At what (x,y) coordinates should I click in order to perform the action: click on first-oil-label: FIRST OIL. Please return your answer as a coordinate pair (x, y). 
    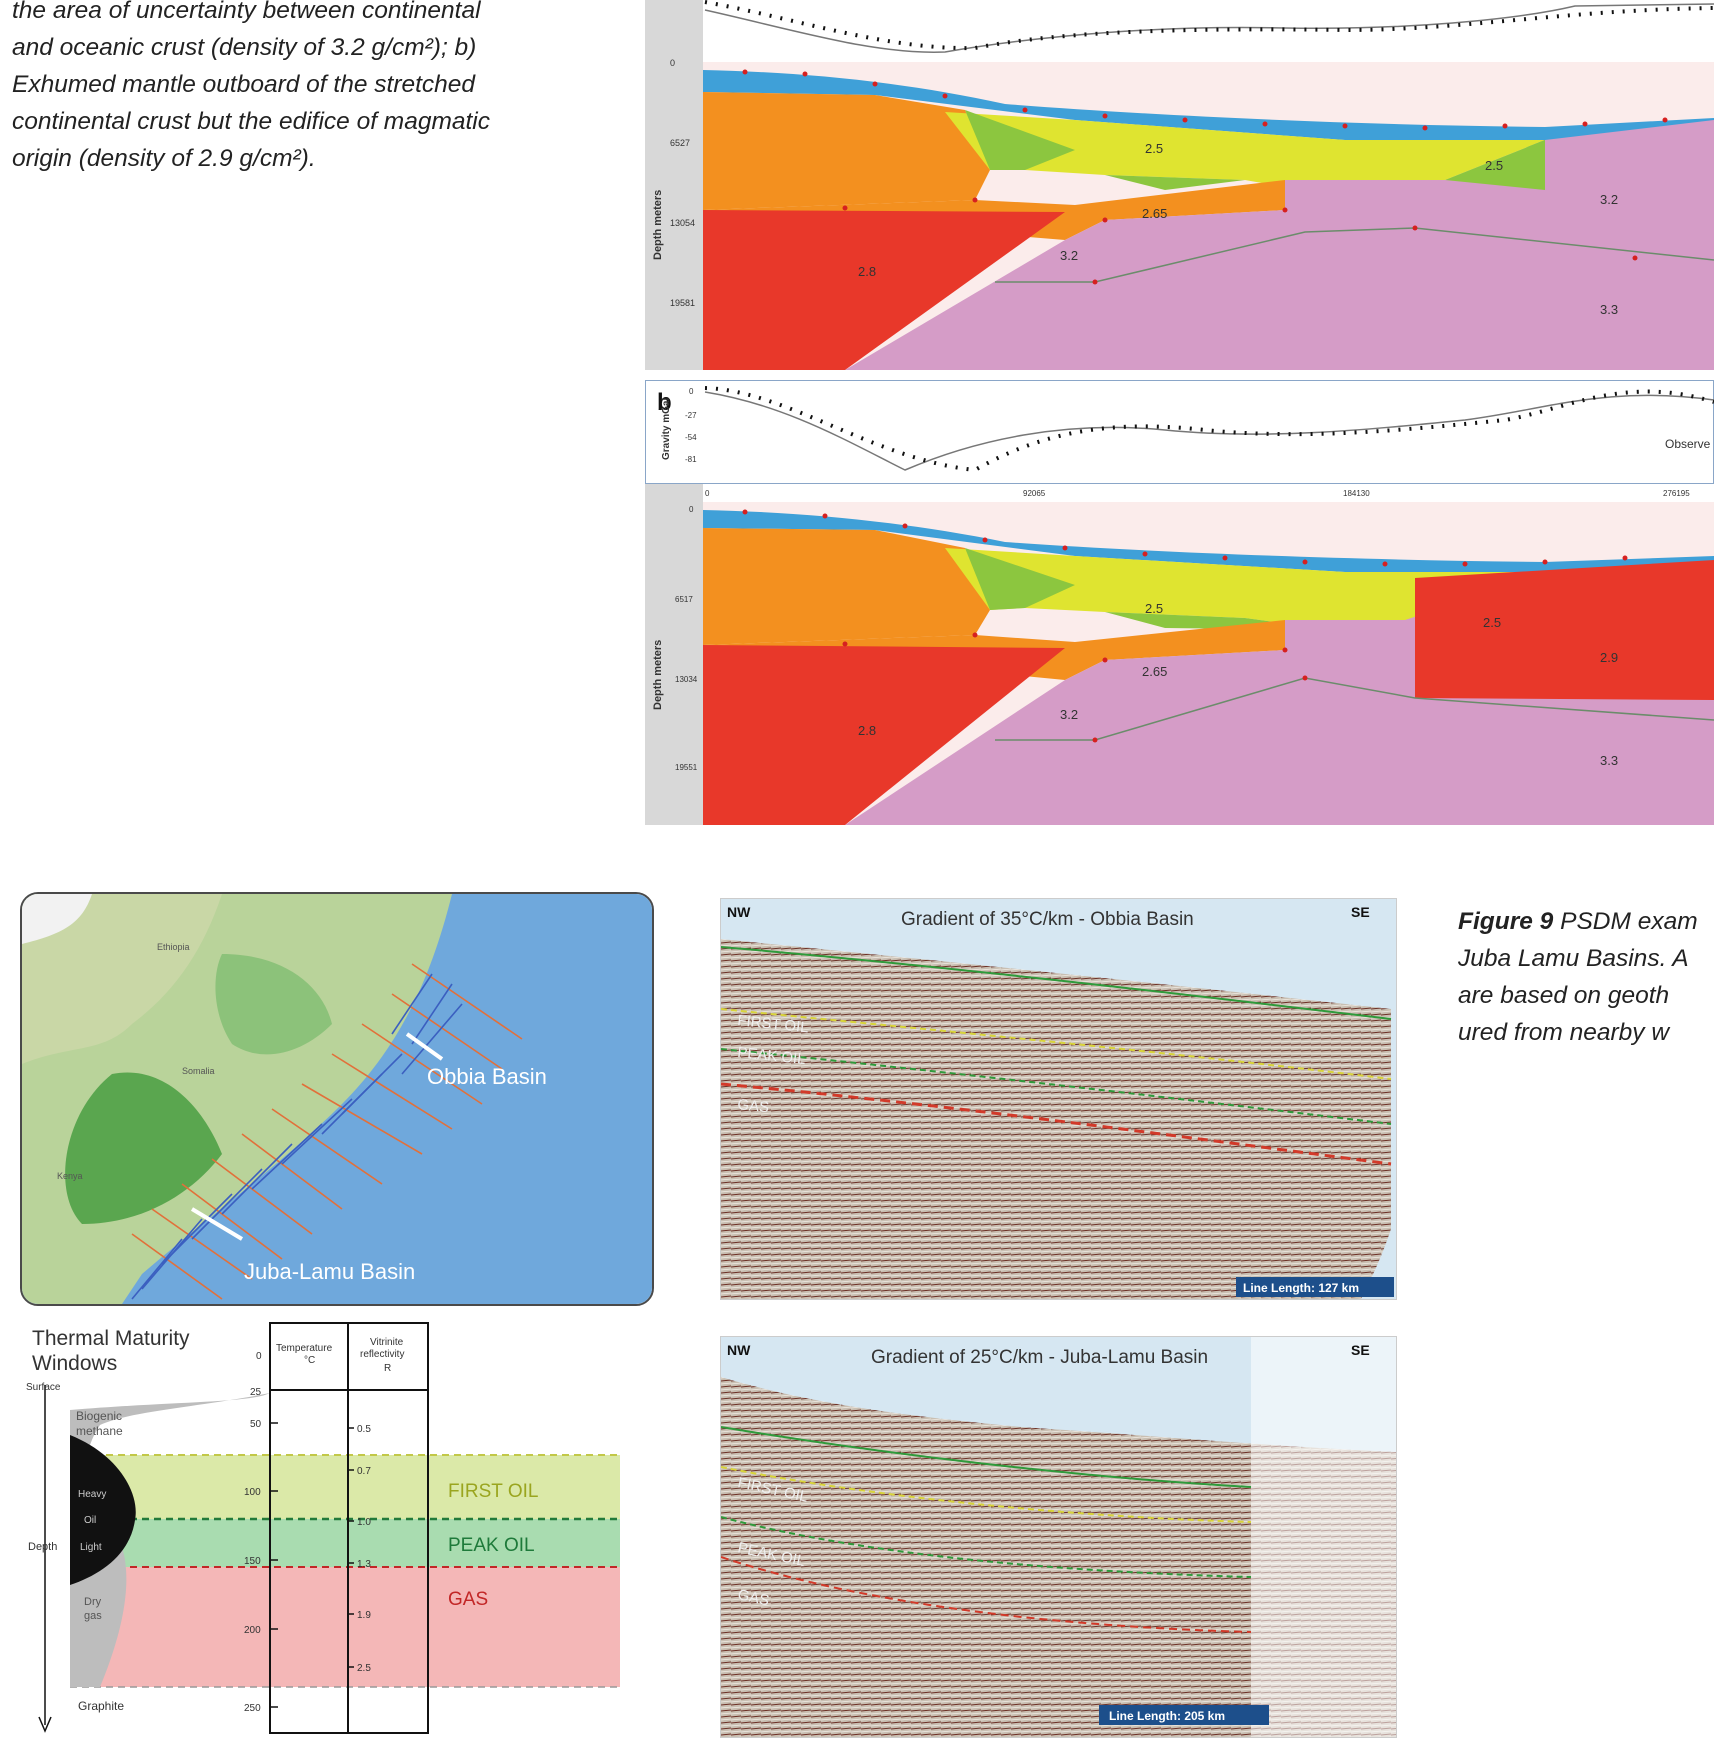
    Looking at the image, I should click on (493, 1491).